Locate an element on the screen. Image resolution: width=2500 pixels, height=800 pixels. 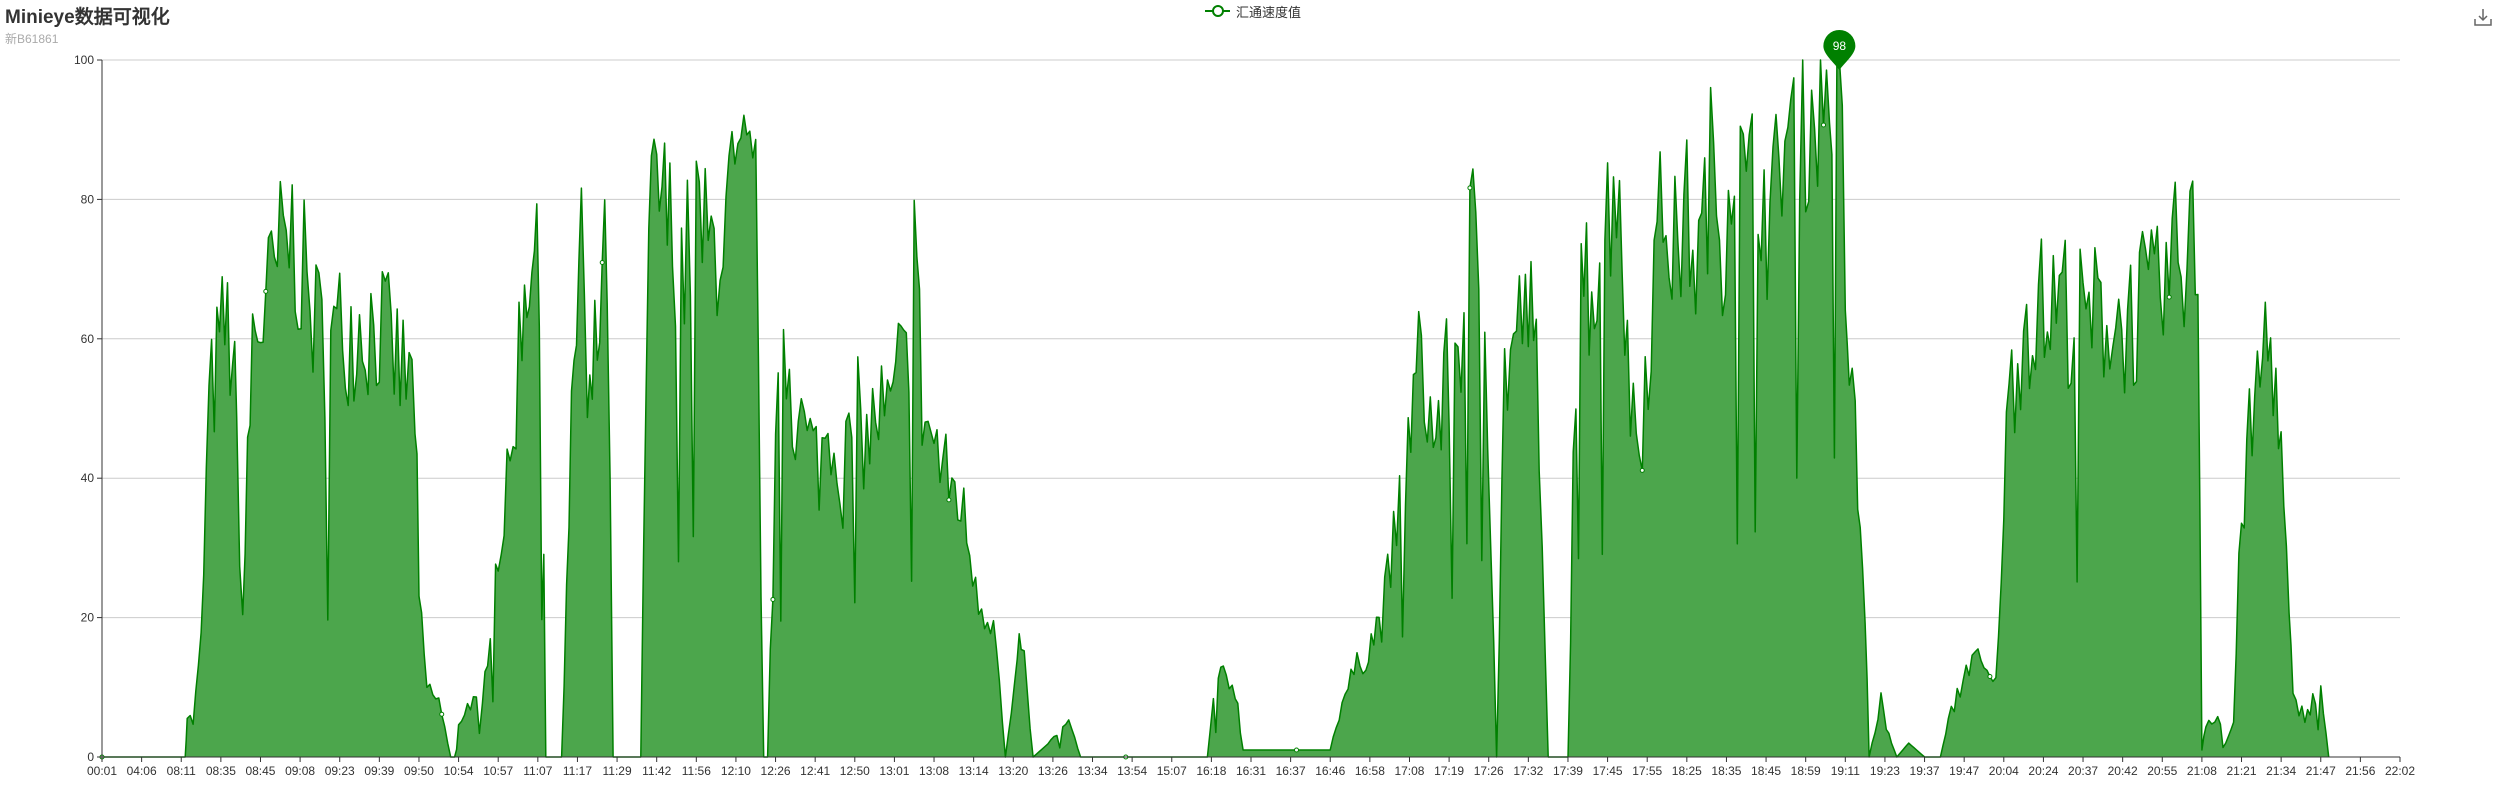
x-tick-label: 08:45 is located at coordinates (260, 771).